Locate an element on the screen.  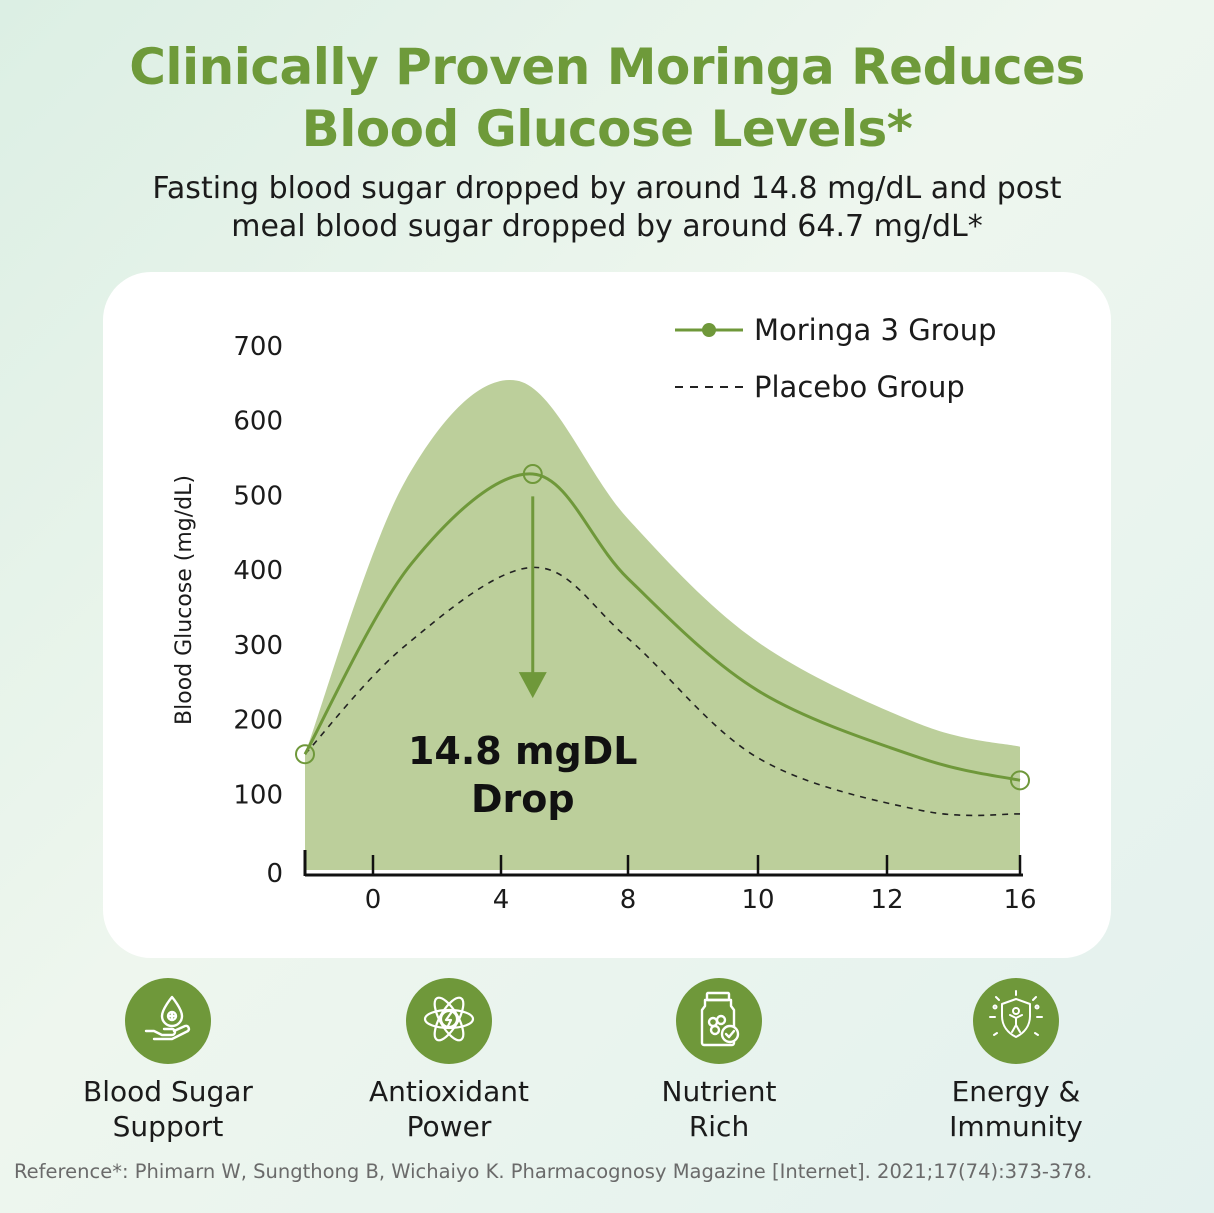
y-tick-label: 200 is located at coordinates (258, 721).